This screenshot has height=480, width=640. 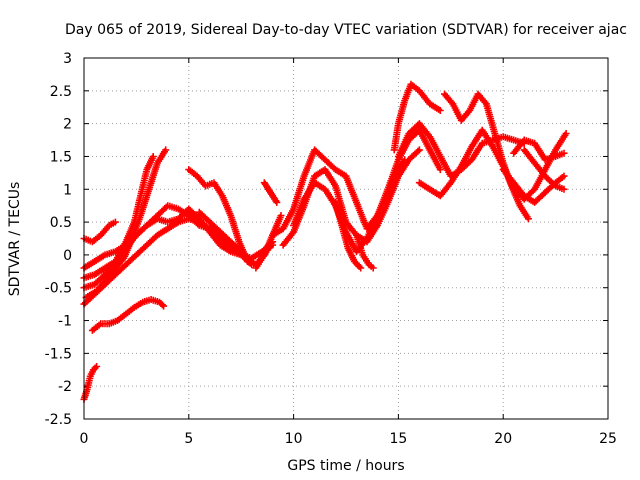 I want to click on y-tick-label: -1, so click(x=65, y=322).